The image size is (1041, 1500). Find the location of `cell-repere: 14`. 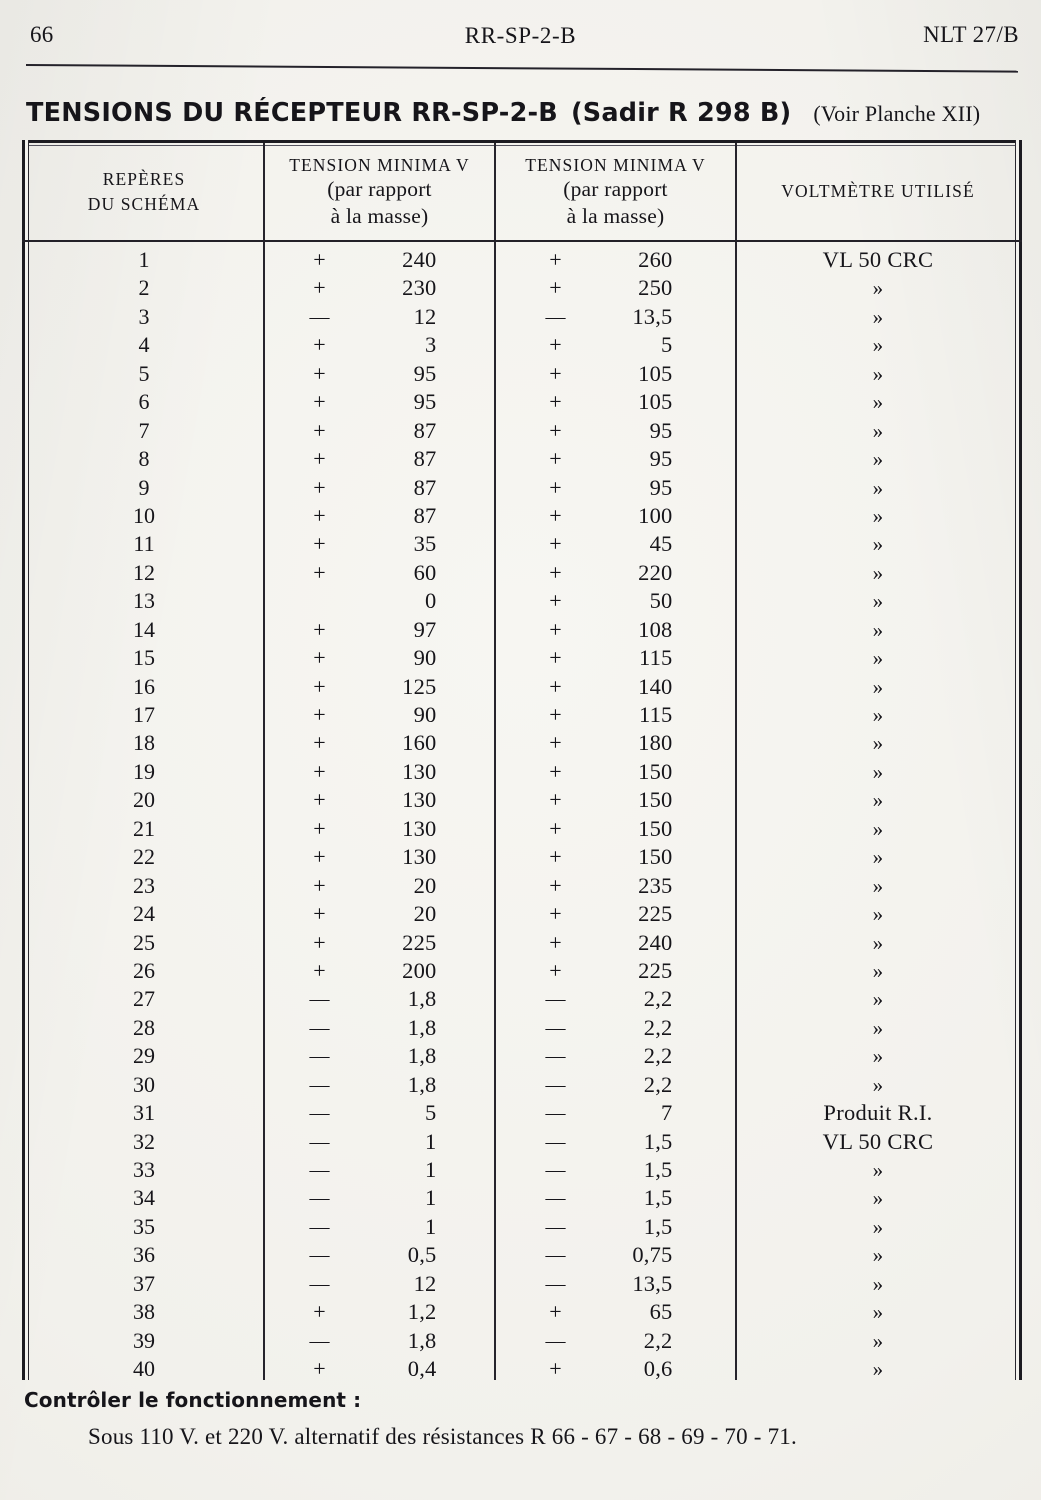

cell-repere: 14 is located at coordinates (144, 629).